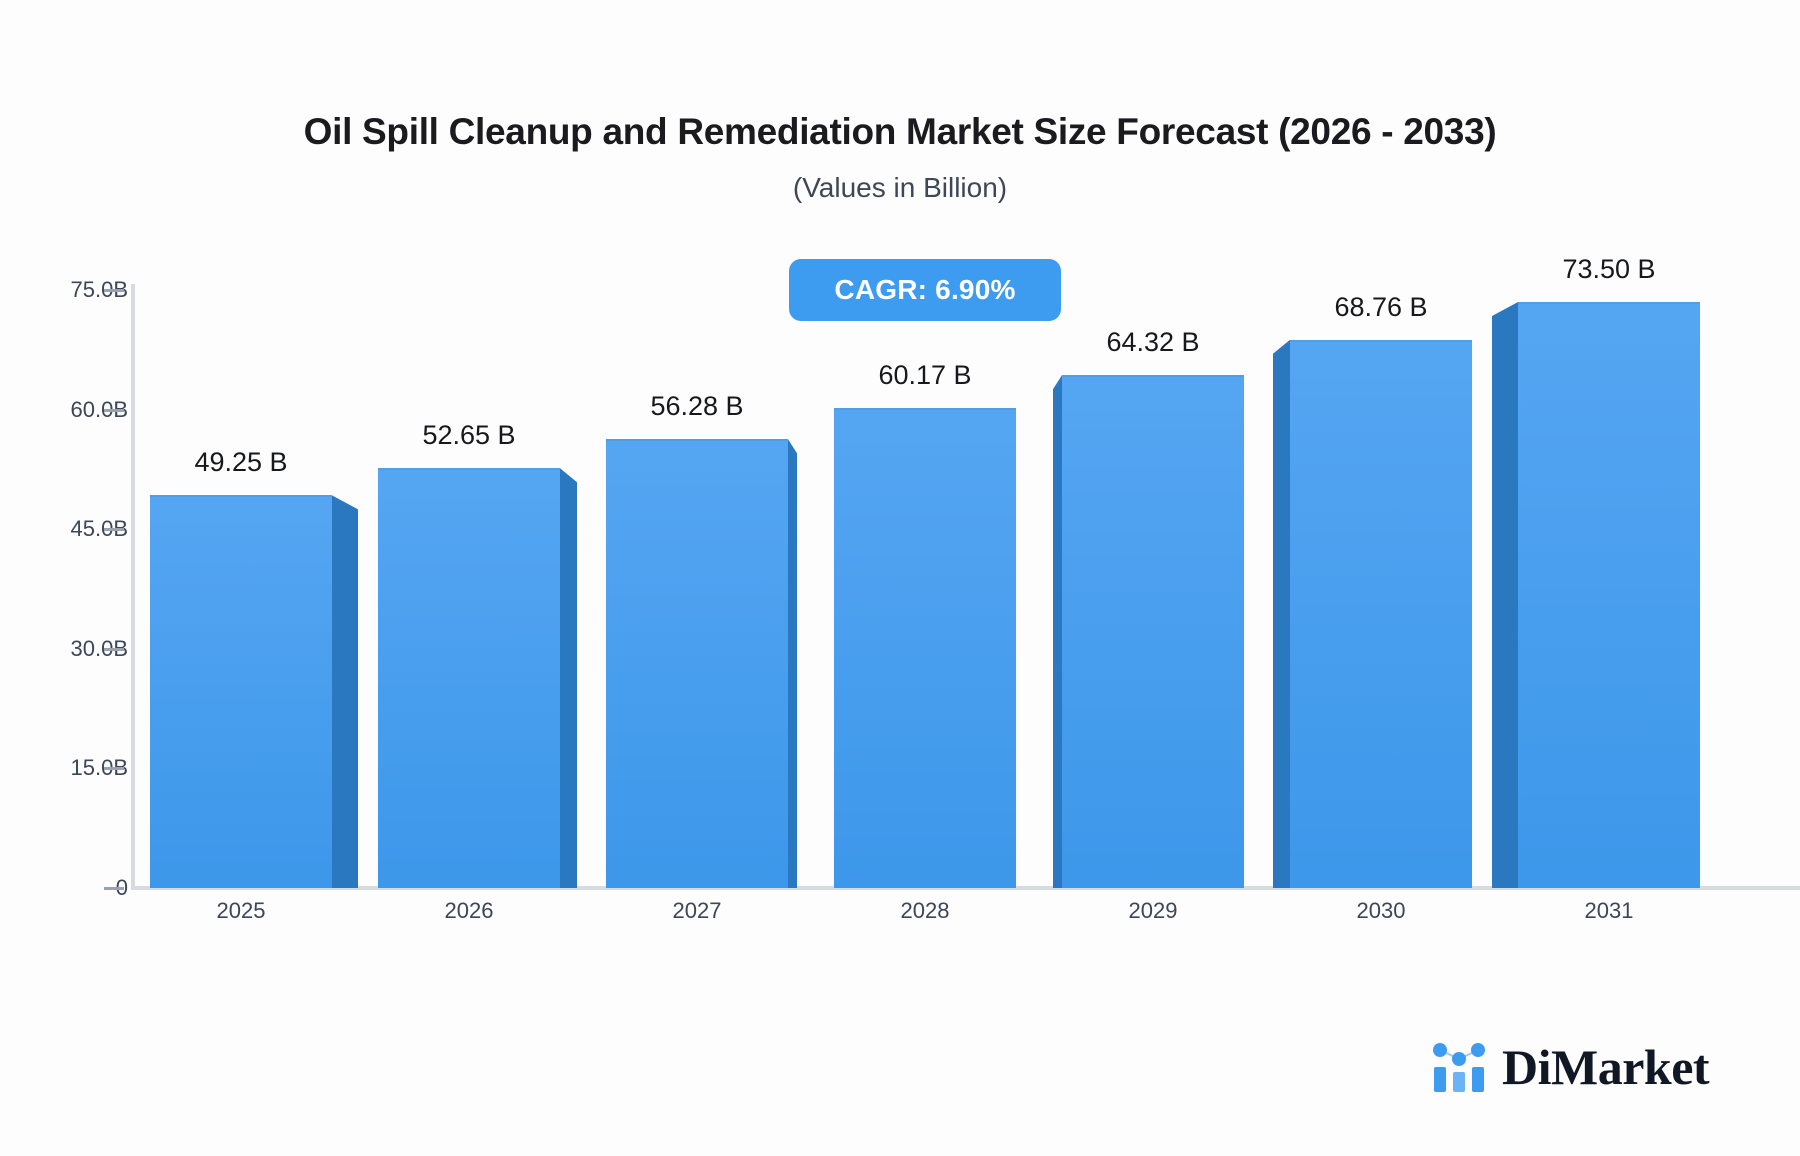 This screenshot has width=1800, height=1156. Describe the element at coordinates (1153, 910) in the screenshot. I see `x-tick-label: 2029` at that location.